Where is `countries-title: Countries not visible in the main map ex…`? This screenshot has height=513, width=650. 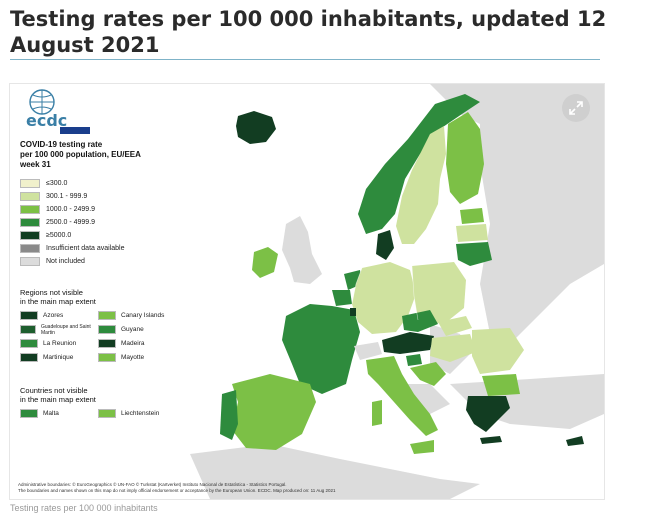
countries-title: Countries not visible in the main map ex… is located at coordinates (58, 395).